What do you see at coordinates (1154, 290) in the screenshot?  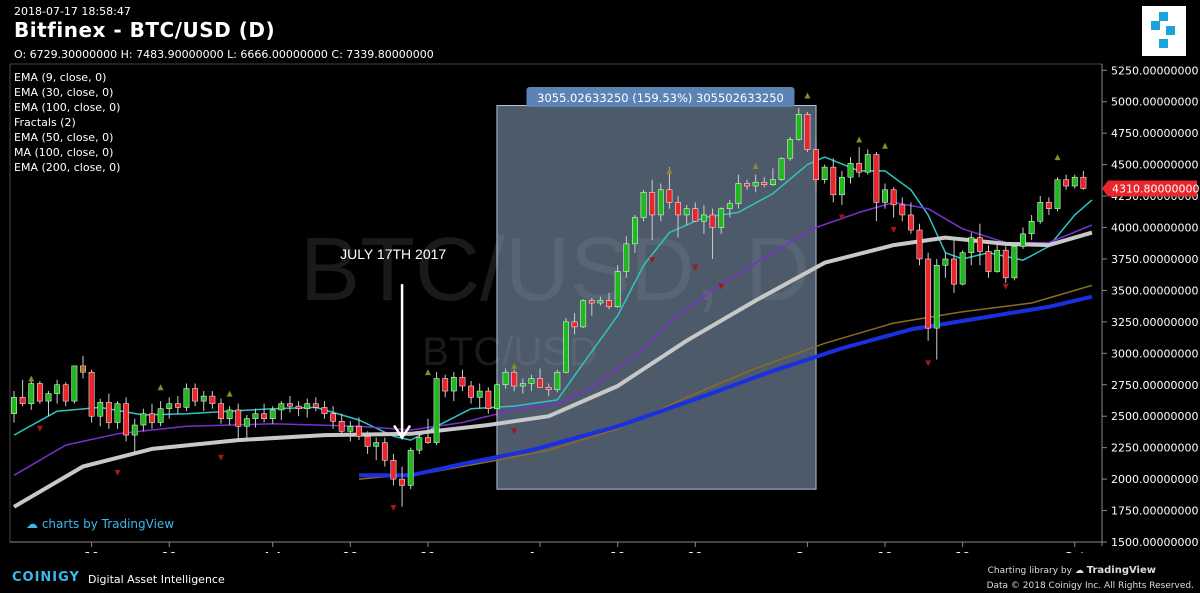 I see `y-tick-label: 3500.00000000` at bounding box center [1154, 290].